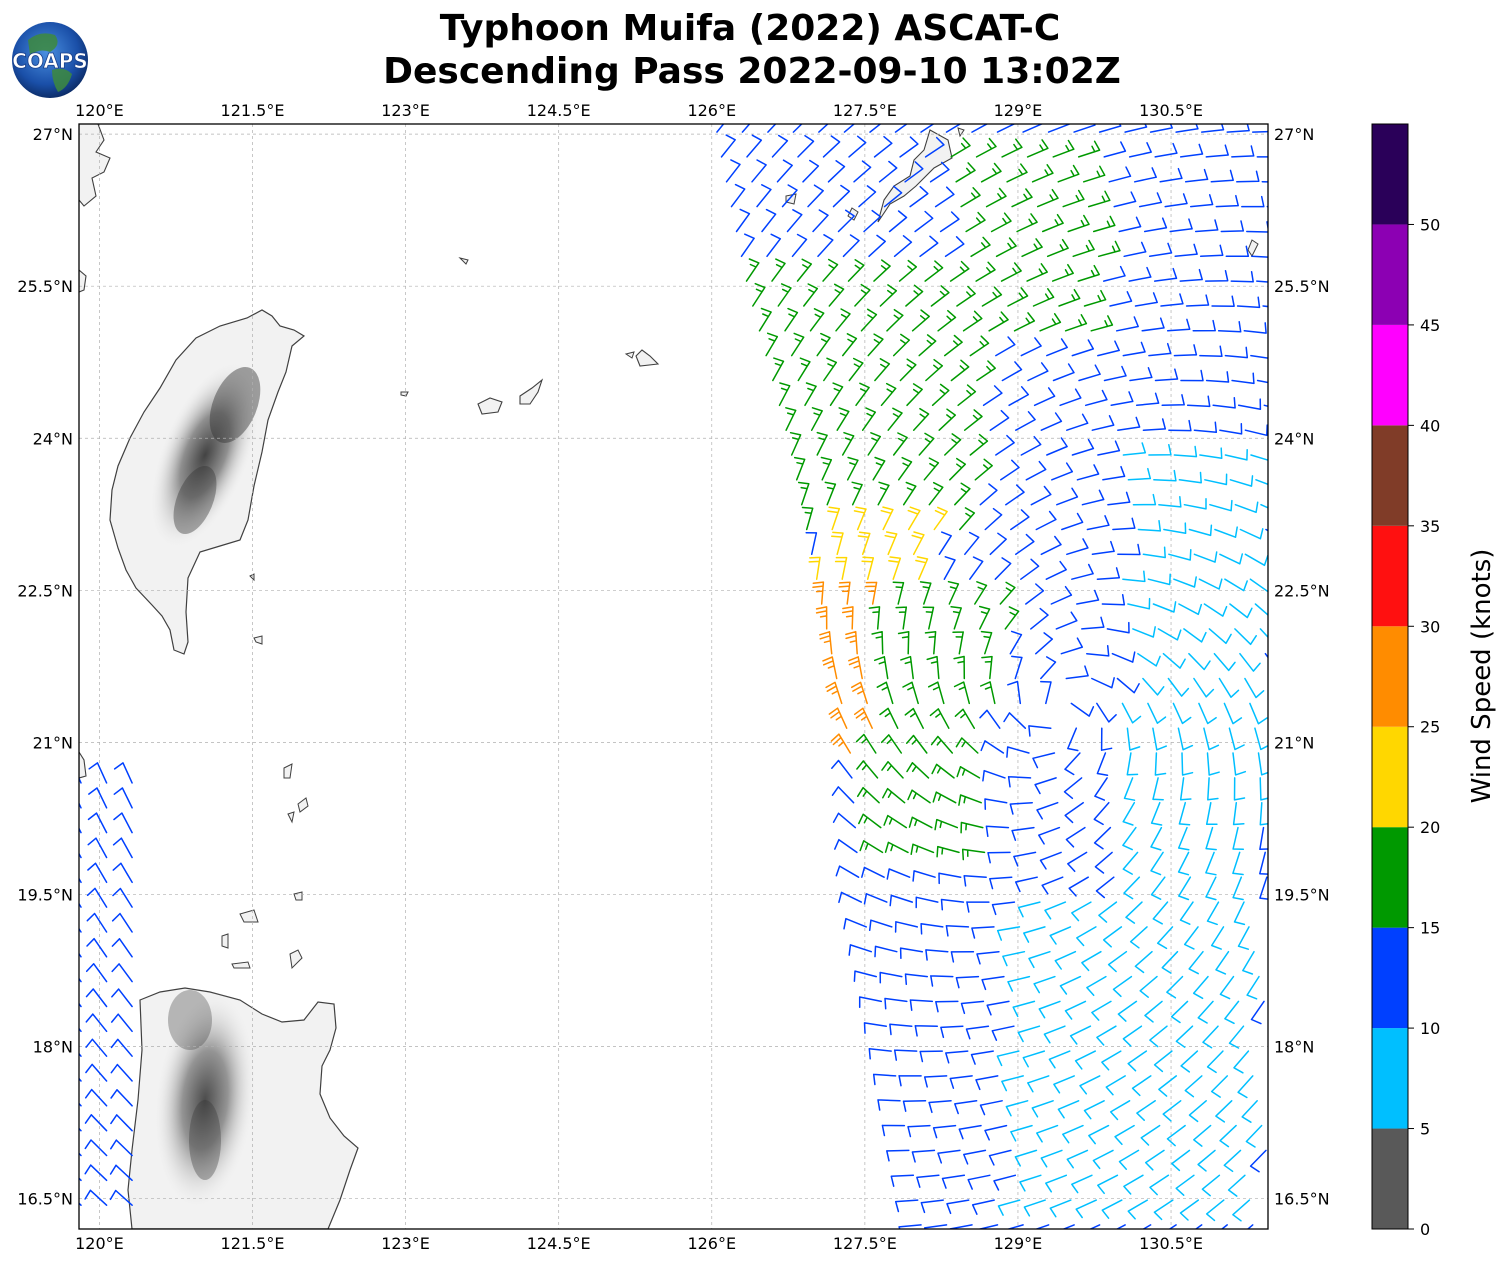 This screenshot has width=1508, height=1264. Describe the element at coordinates (711, 1243) in the screenshot. I see `lon-tick-label-bottom: 126°E` at that location.